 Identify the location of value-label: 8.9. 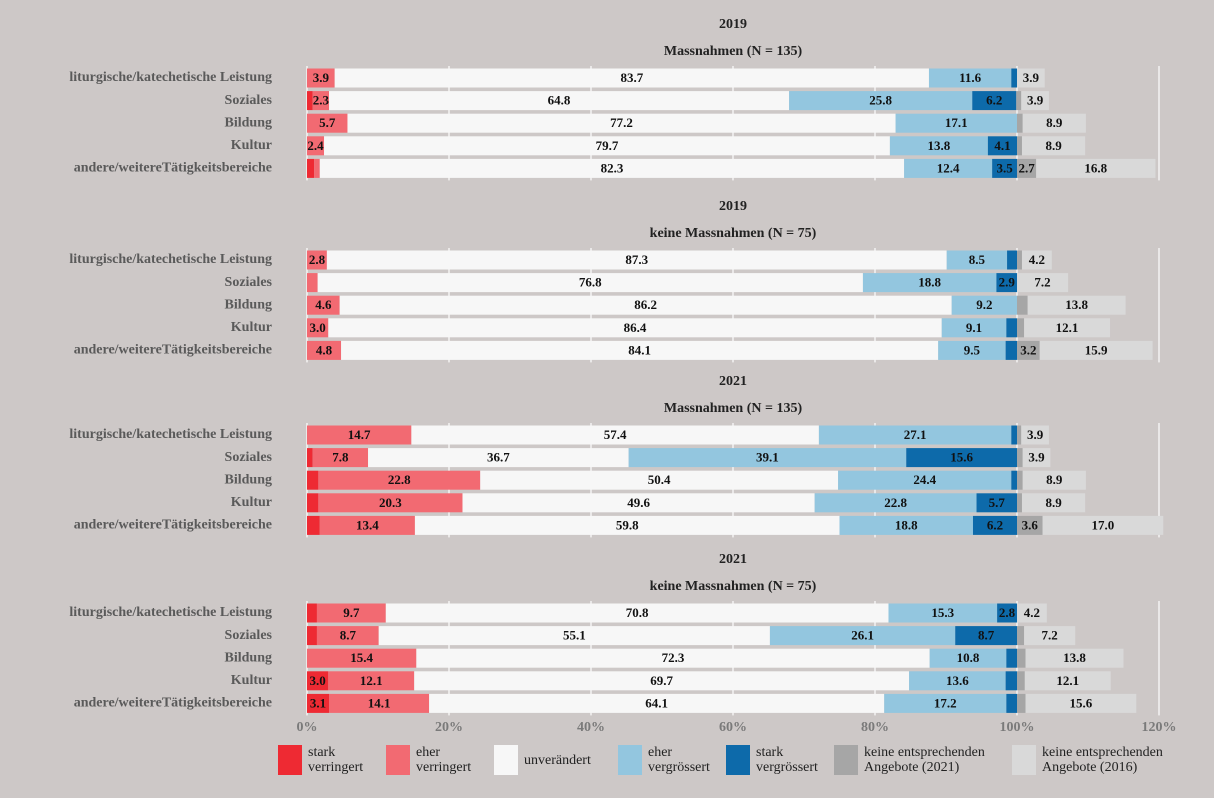
(1053, 145).